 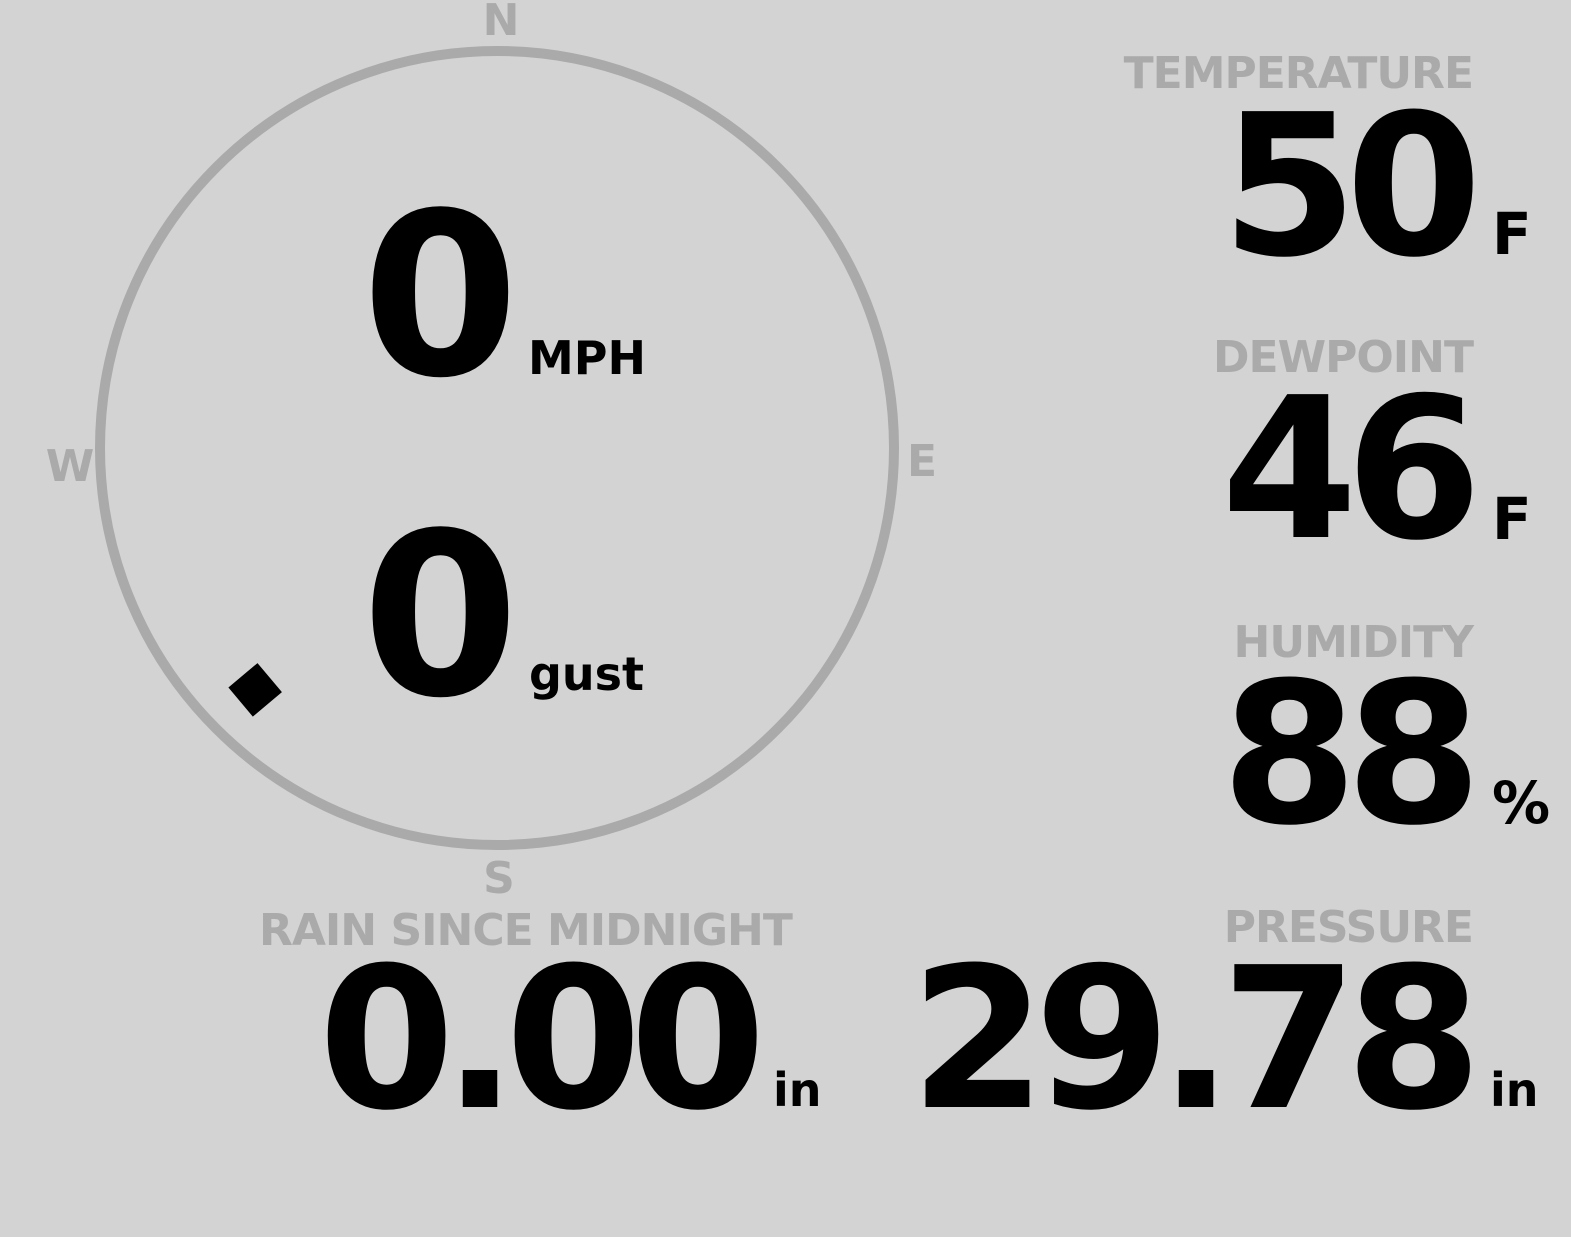 I want to click on wind-direction-marker, so click(x=255, y=690).